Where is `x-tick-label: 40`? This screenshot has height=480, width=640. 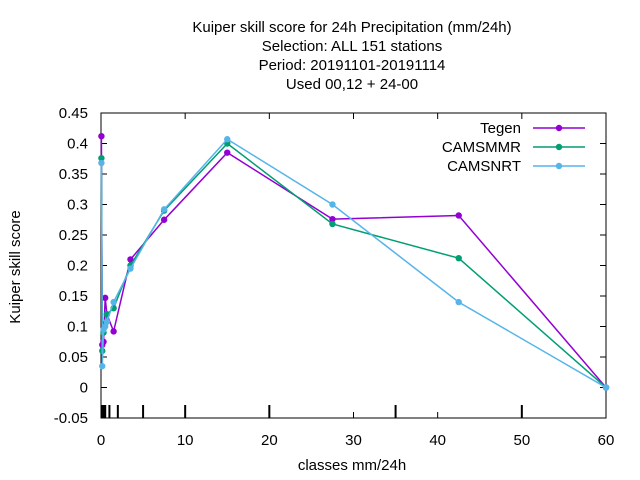
x-tick-label: 40 is located at coordinates (437, 440).